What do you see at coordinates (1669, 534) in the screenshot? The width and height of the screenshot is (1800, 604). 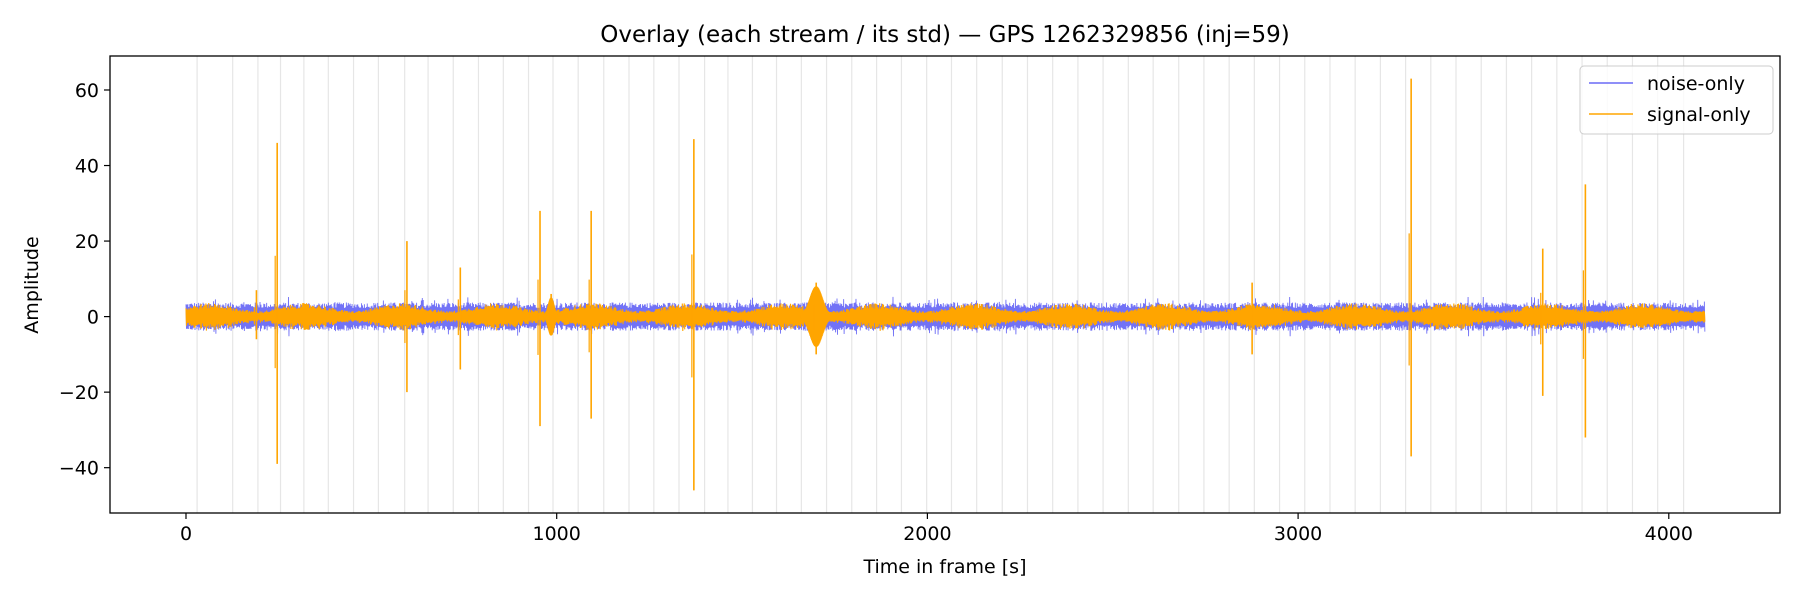 I see `x-tick-label: 4000` at bounding box center [1669, 534].